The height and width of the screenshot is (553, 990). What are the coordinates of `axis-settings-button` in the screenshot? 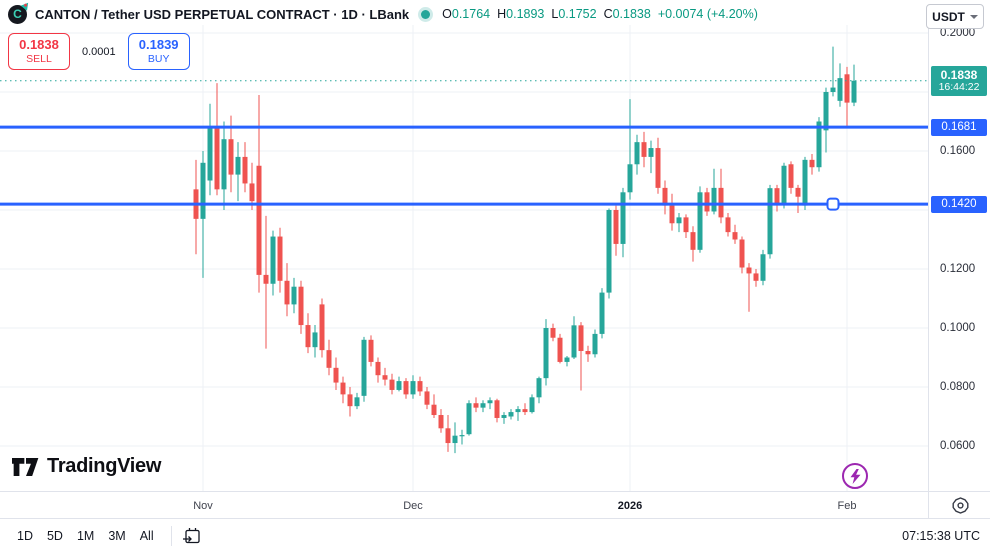 It's located at (959, 505).